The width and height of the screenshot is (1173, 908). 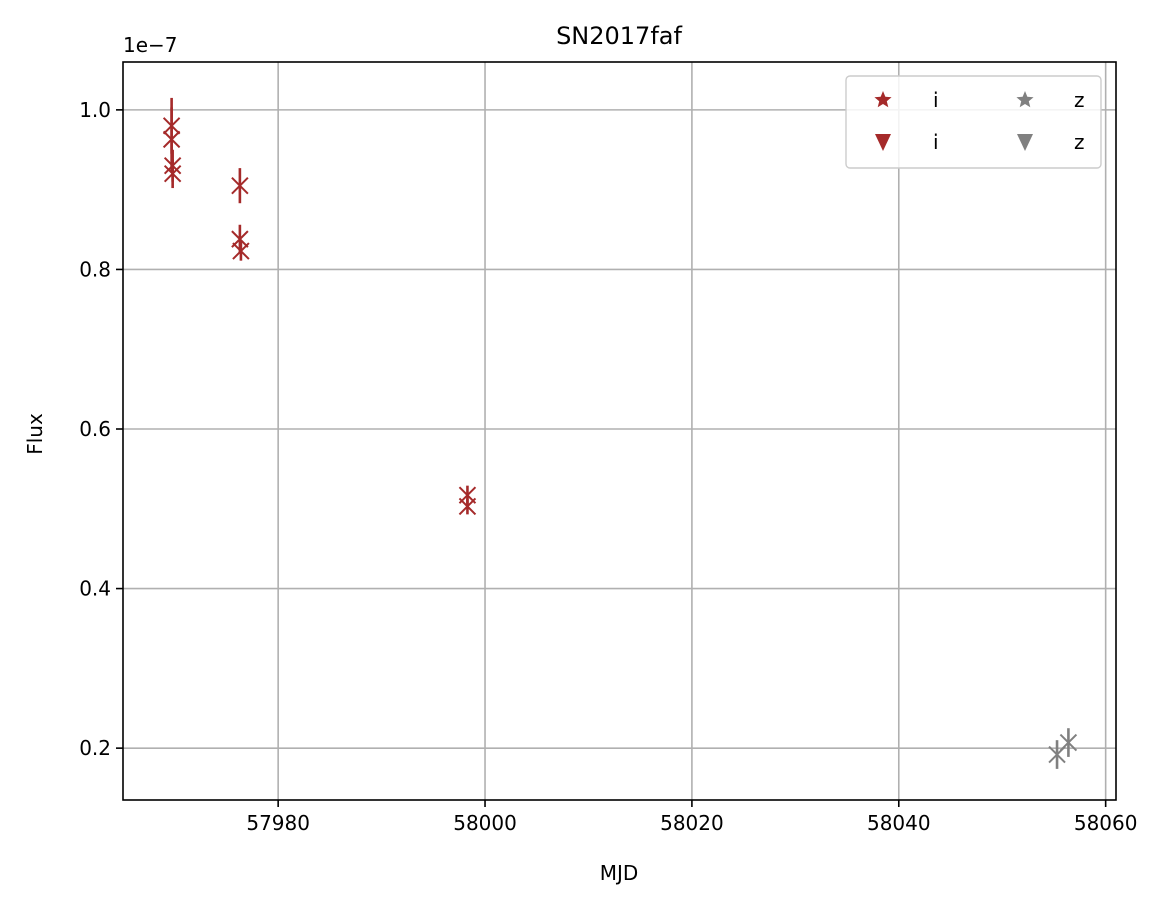 What do you see at coordinates (95, 429) in the screenshot?
I see `y-tick-label: 0.6` at bounding box center [95, 429].